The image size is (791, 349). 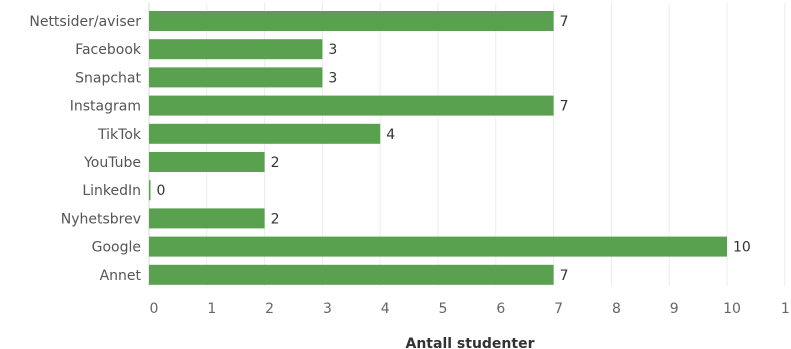 I want to click on category-label: Snapchat, so click(x=108, y=78).